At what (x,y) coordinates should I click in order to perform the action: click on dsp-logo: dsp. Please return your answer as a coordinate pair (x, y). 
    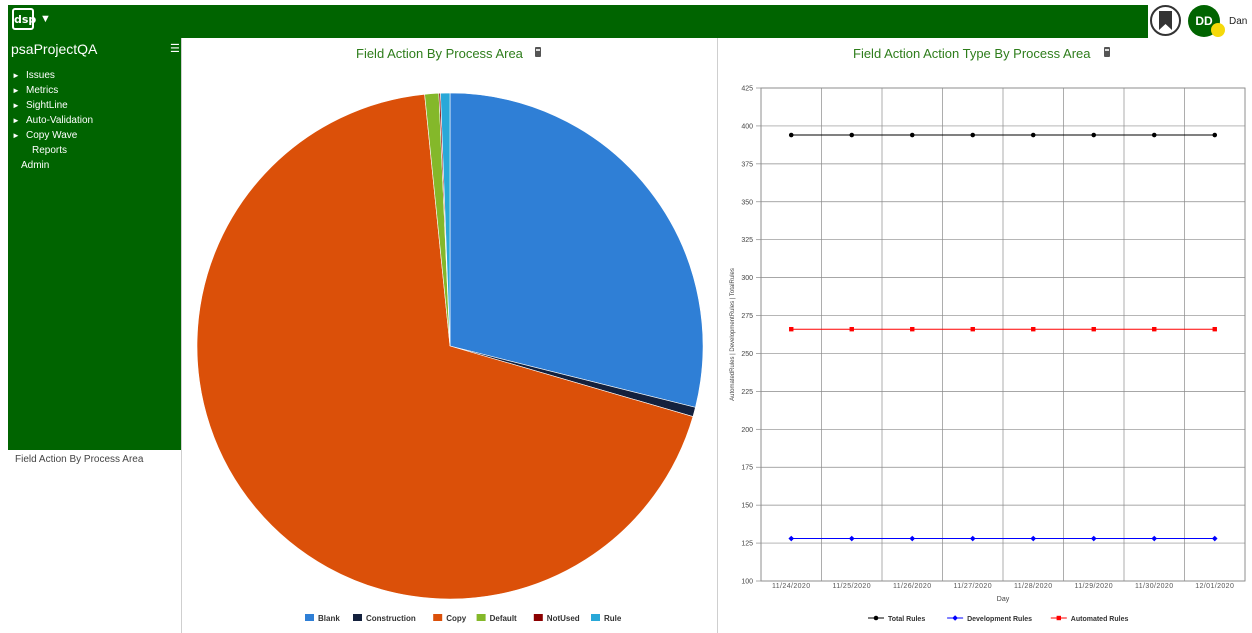
    Looking at the image, I should click on (24, 19).